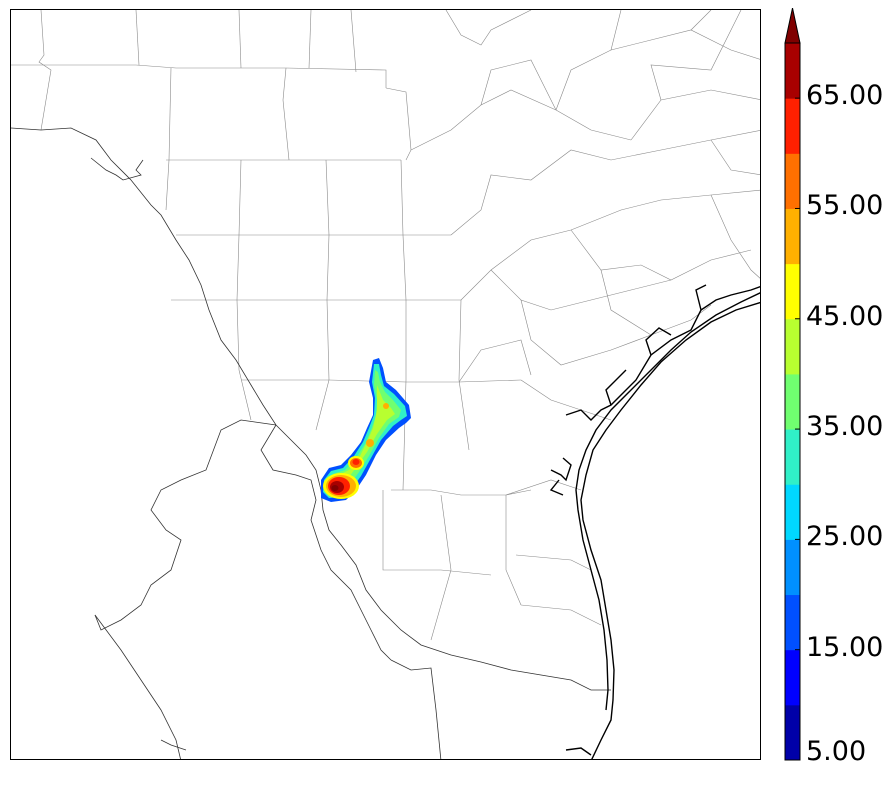  I want to click on colorbar-tick-label: 15.00, so click(845, 647).